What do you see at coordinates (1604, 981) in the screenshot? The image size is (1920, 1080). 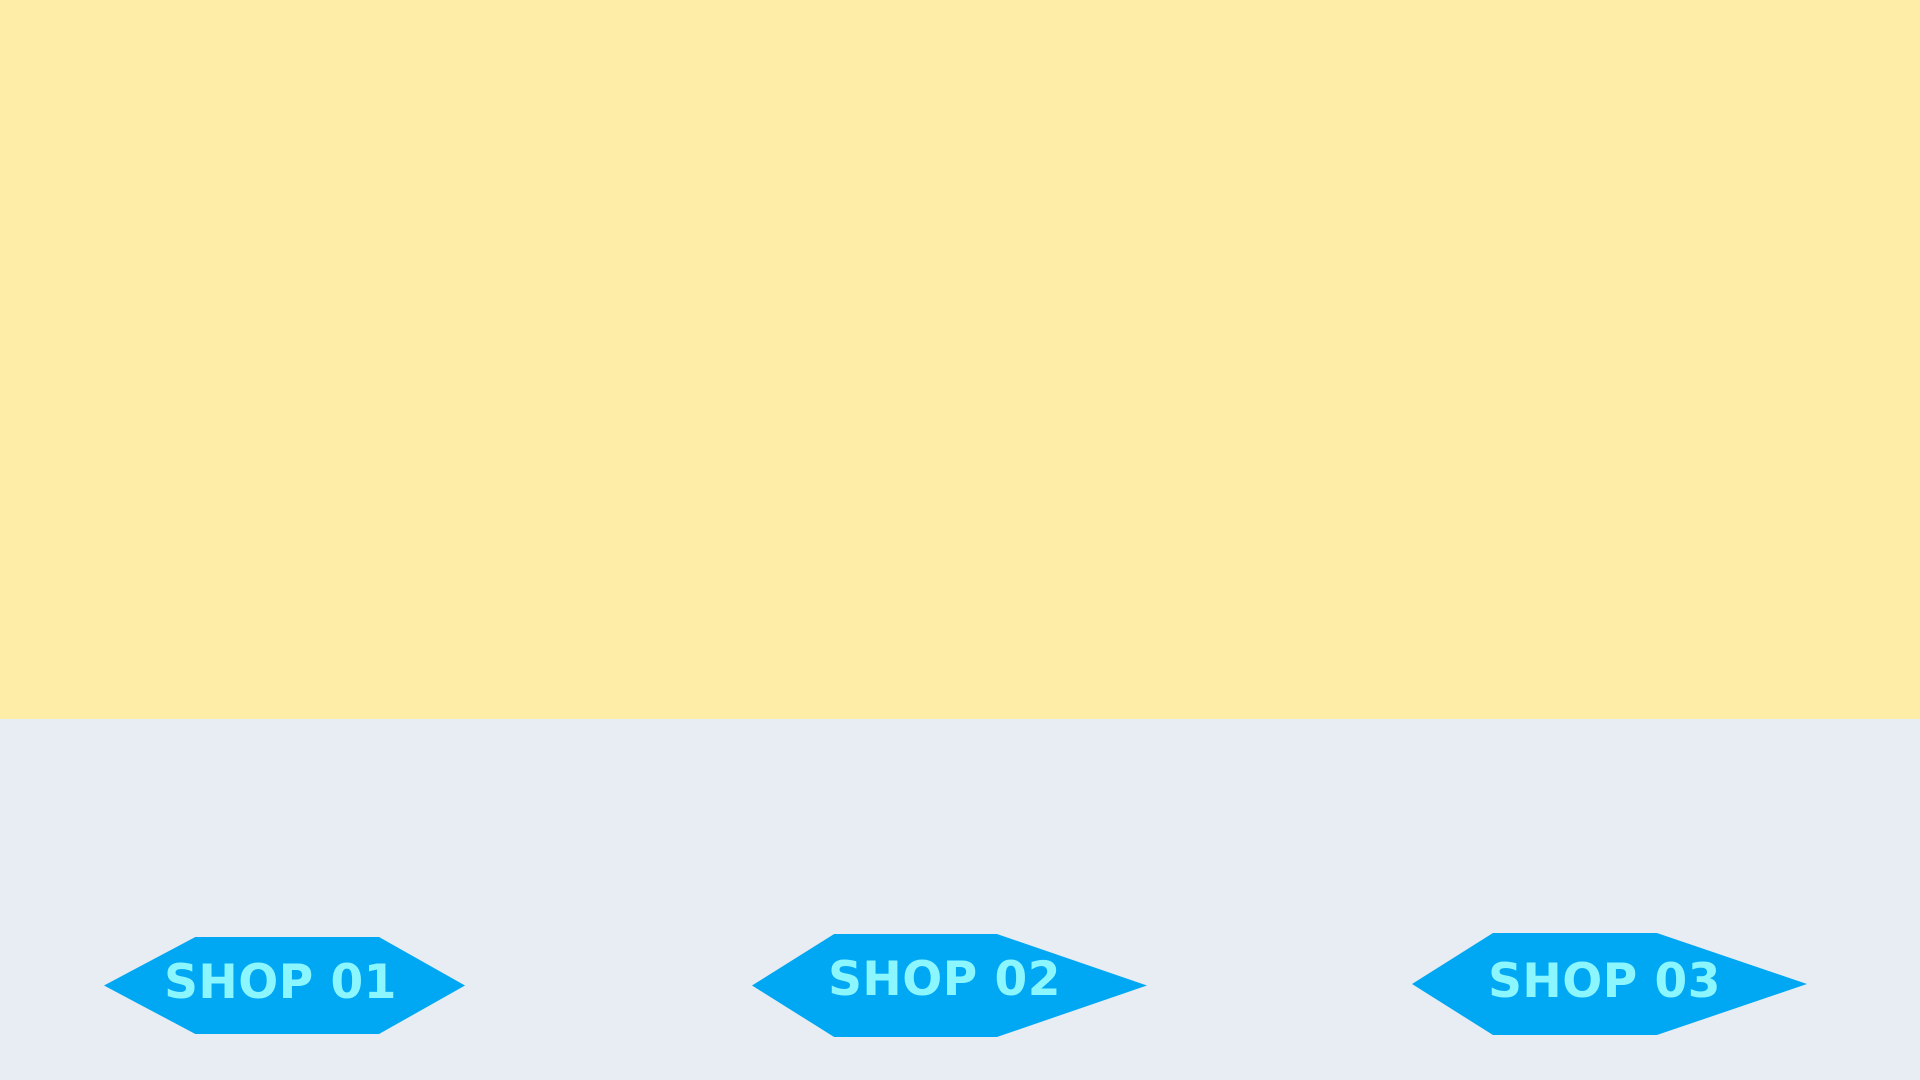 I see `shop-03-label: SHOP 03` at bounding box center [1604, 981].